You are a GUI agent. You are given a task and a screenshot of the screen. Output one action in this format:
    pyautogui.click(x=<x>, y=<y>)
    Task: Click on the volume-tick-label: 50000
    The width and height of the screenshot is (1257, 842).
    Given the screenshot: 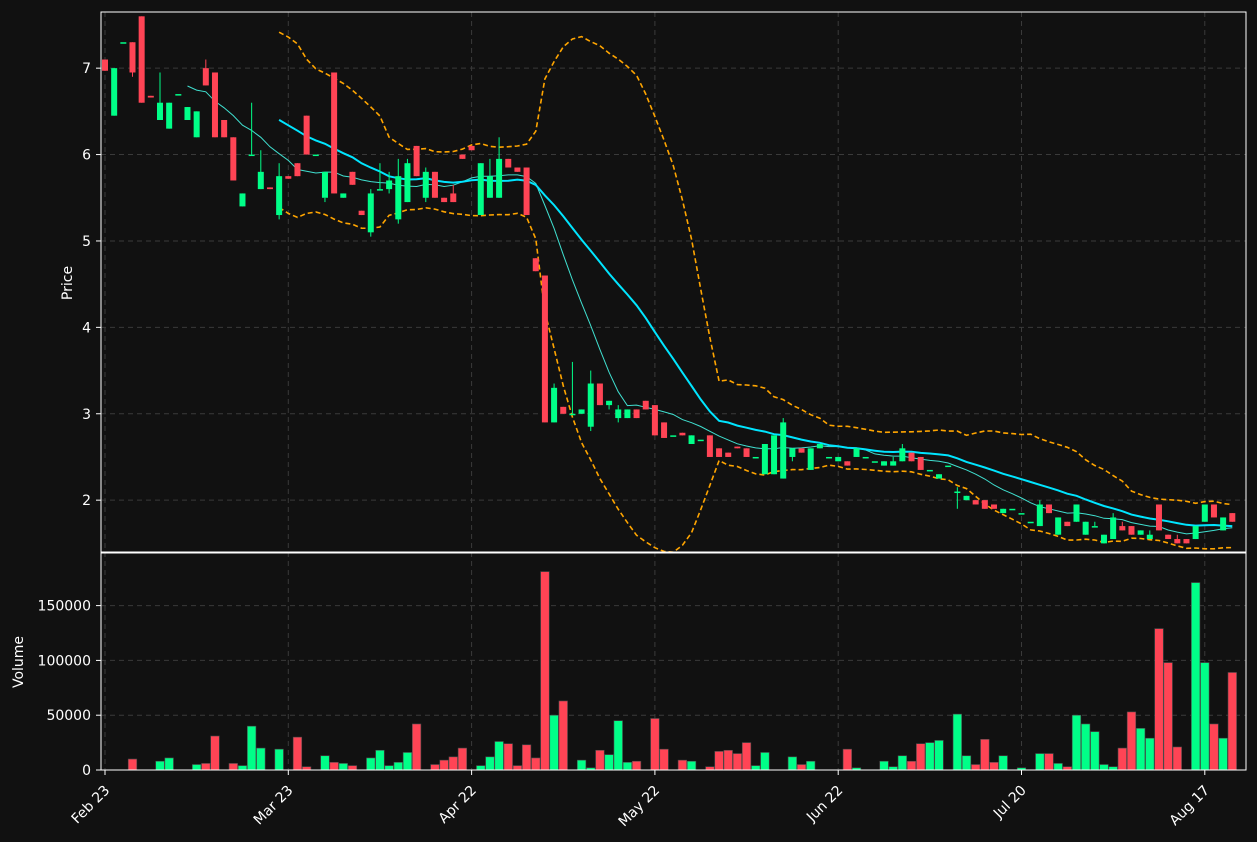 What is the action you would take?
    pyautogui.click(x=68, y=716)
    